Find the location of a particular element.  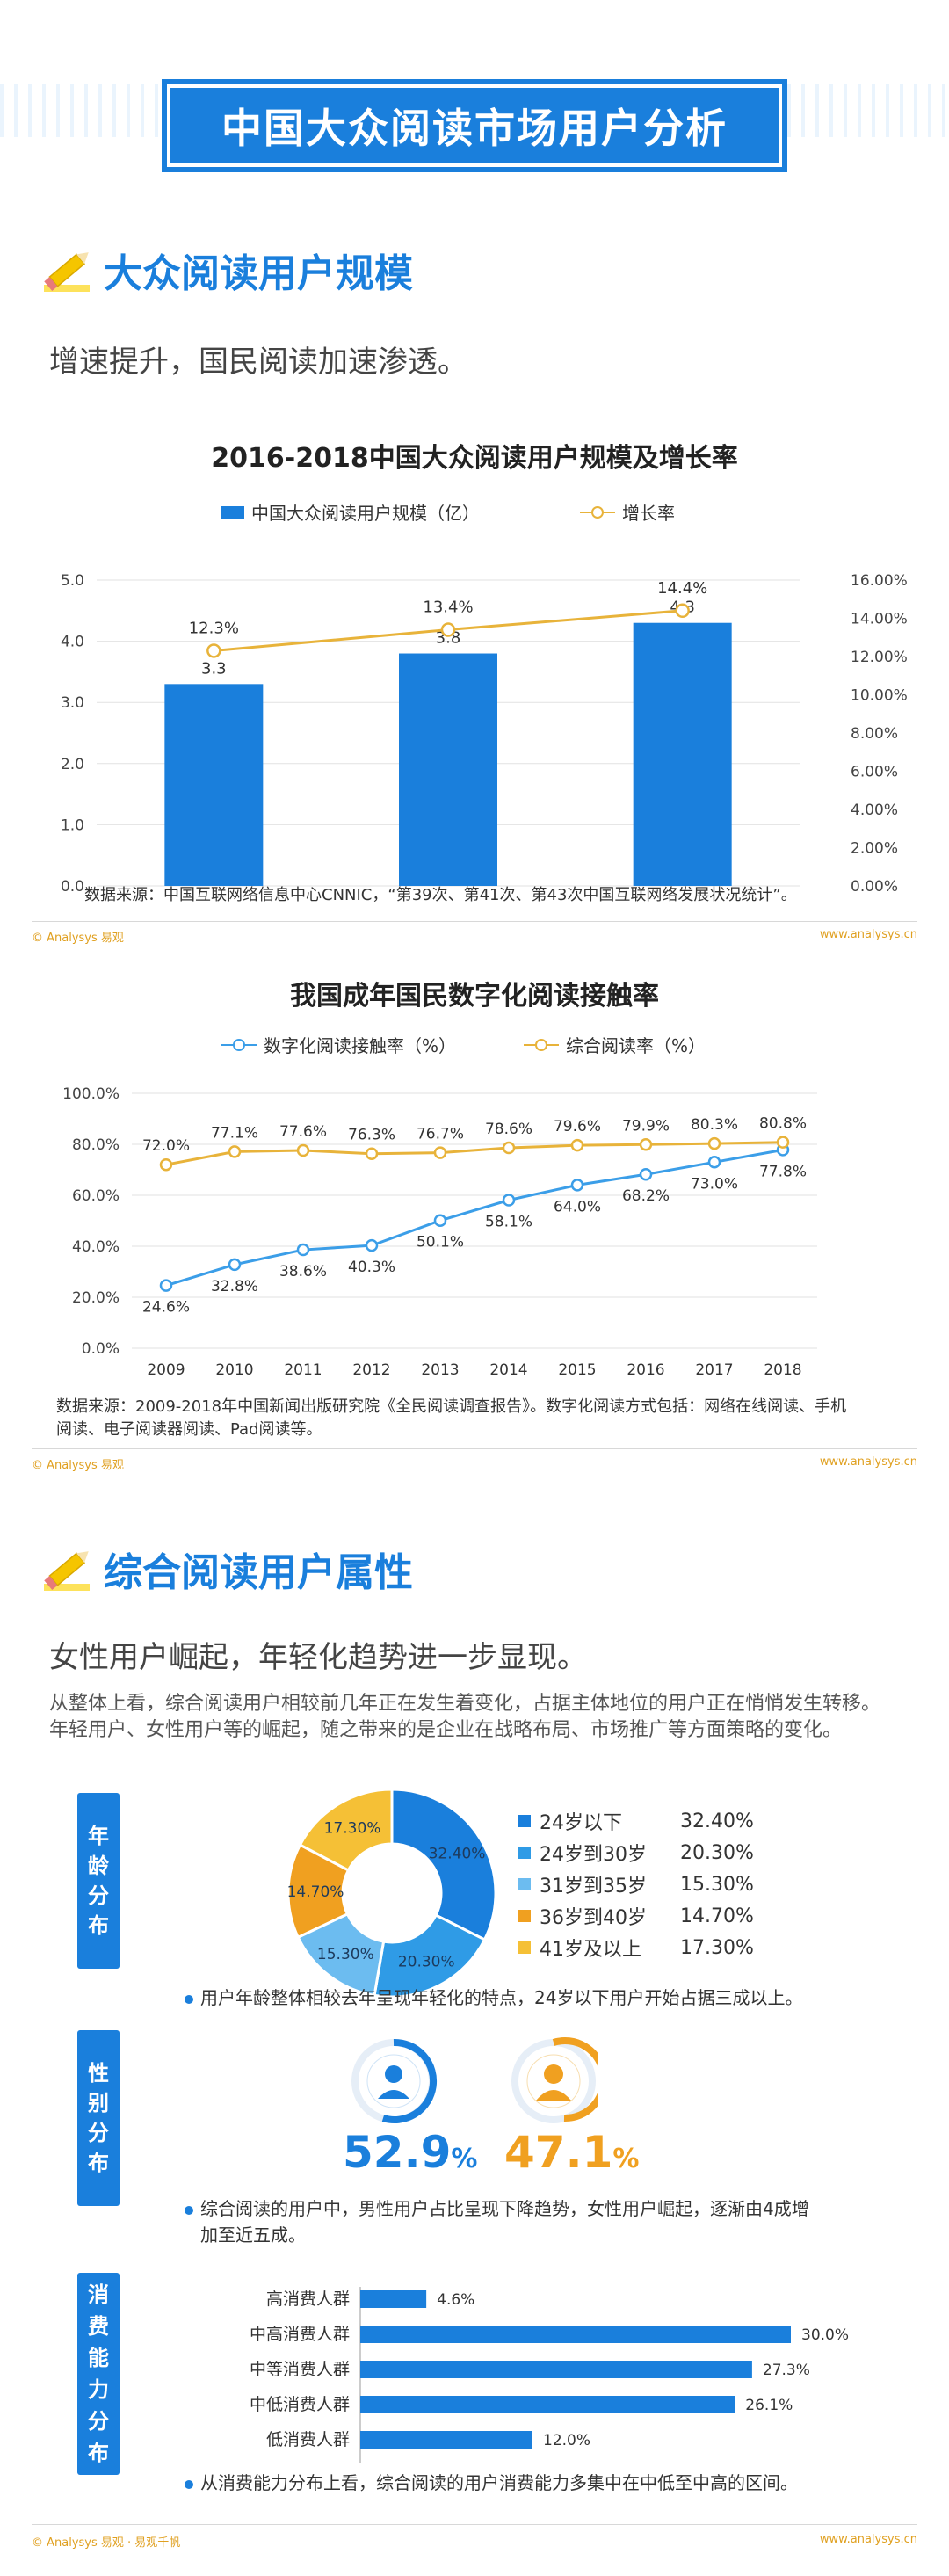

legend-row: 41岁及以上 17.30% is located at coordinates (636, 1947).